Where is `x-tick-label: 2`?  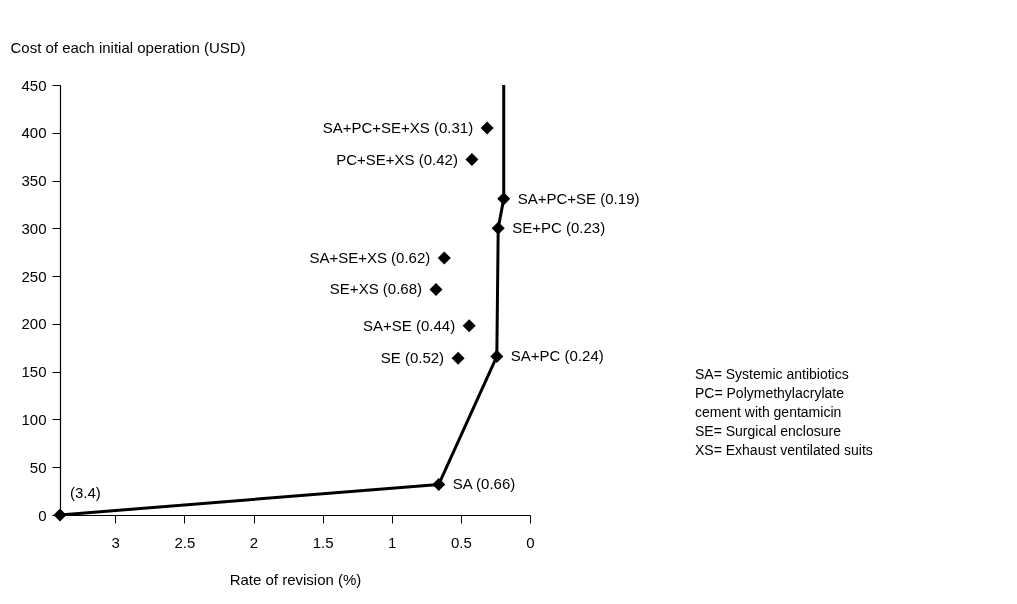
x-tick-label: 2 is located at coordinates (254, 542).